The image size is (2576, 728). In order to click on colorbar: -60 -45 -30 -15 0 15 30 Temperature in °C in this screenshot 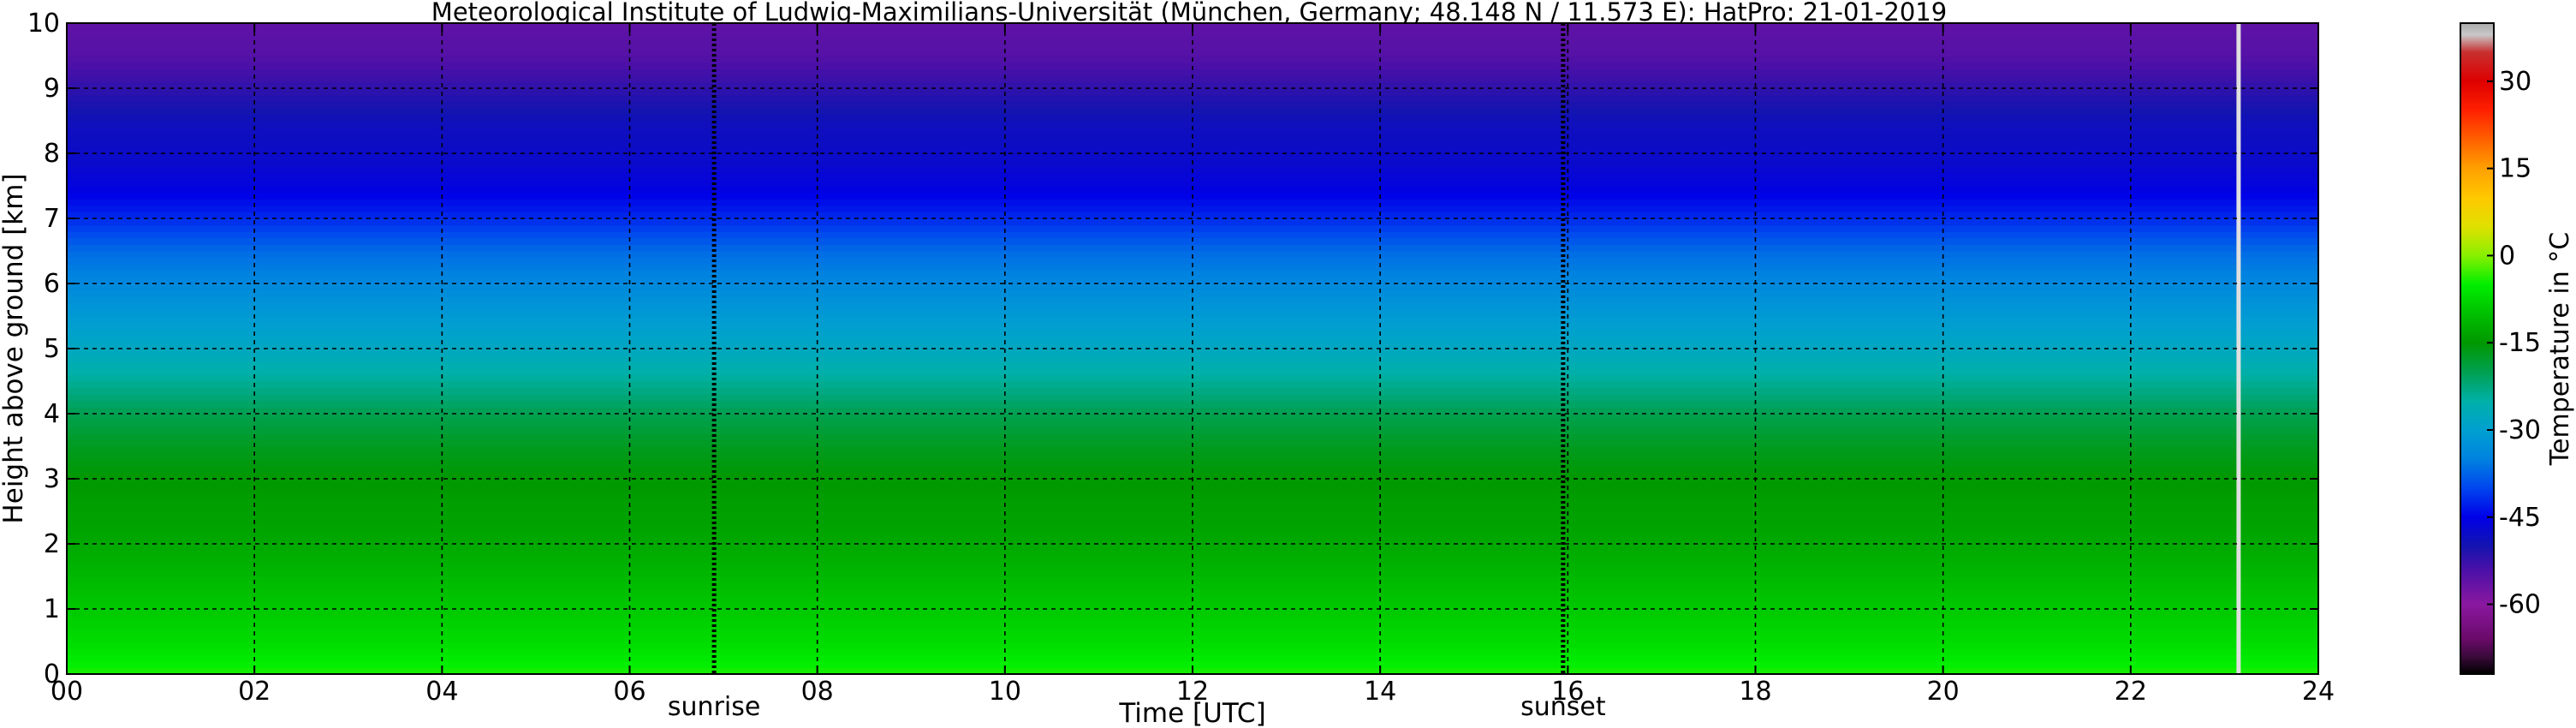, I will do `click(2517, 348)`.